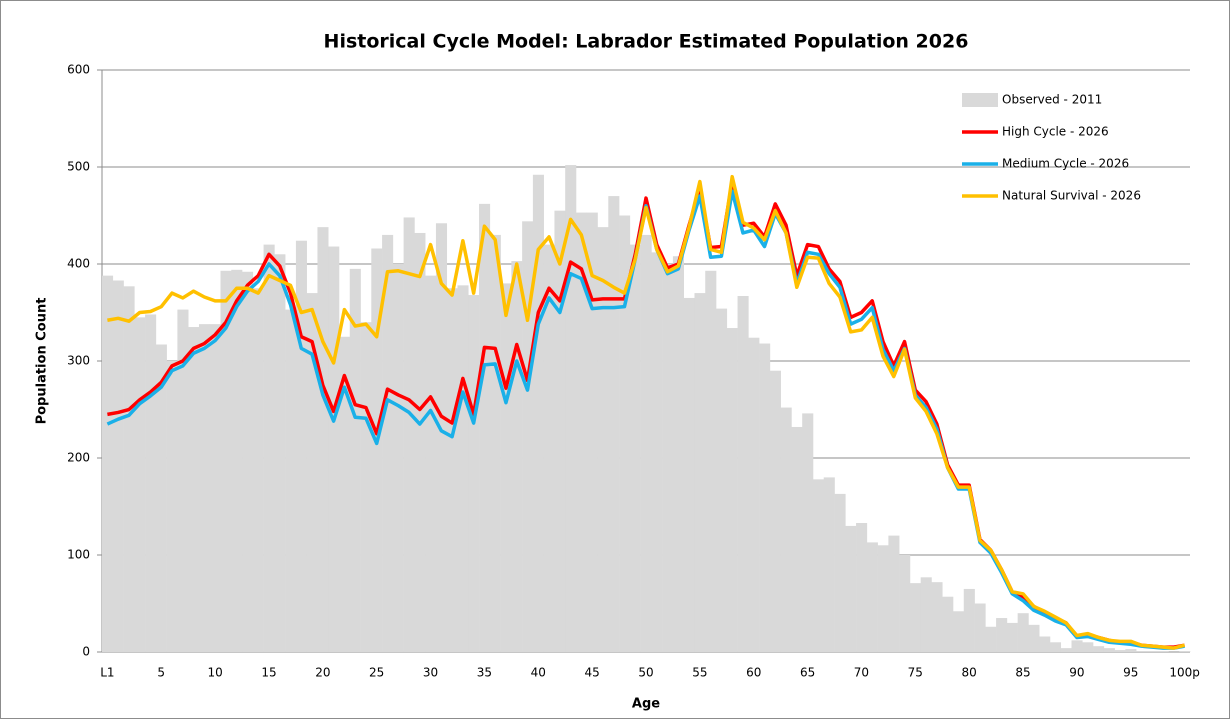 The height and width of the screenshot is (719, 1230). What do you see at coordinates (1130, 673) in the screenshot?
I see `x-tick-label: 95` at bounding box center [1130, 673].